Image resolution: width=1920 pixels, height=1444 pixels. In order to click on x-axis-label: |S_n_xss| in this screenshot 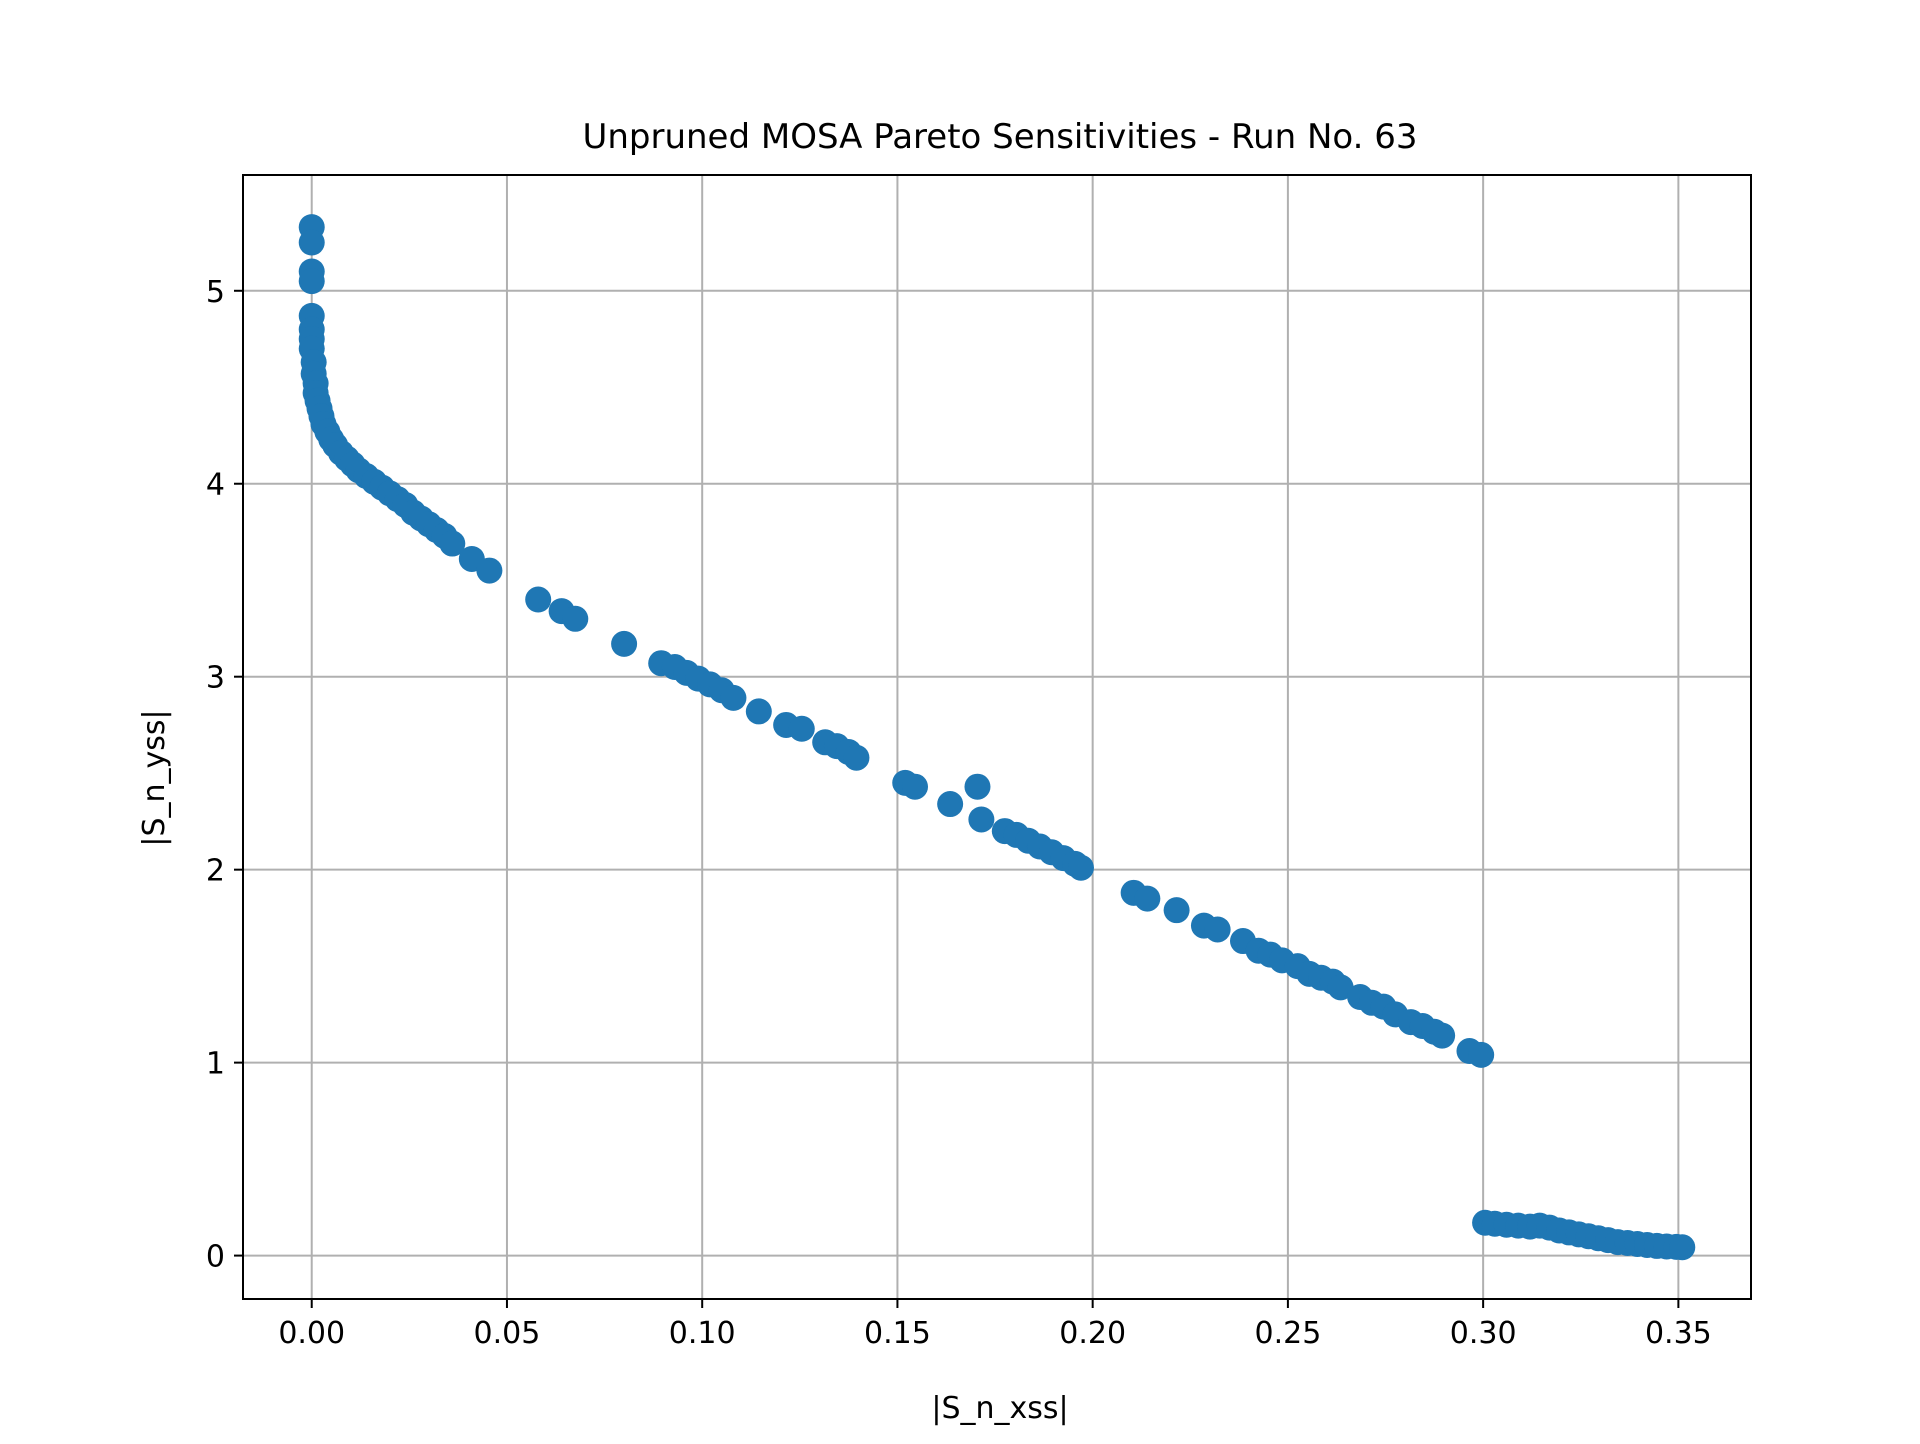, I will do `click(999, 1408)`.